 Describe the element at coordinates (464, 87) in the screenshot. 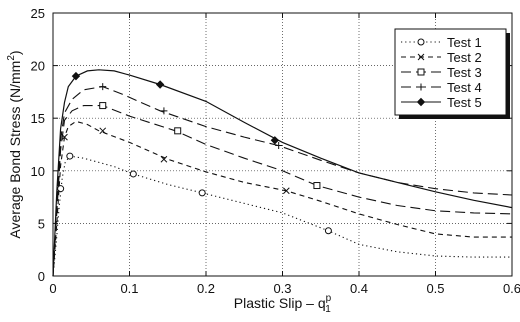

I see `legend-label-test-4: Test 4` at that location.